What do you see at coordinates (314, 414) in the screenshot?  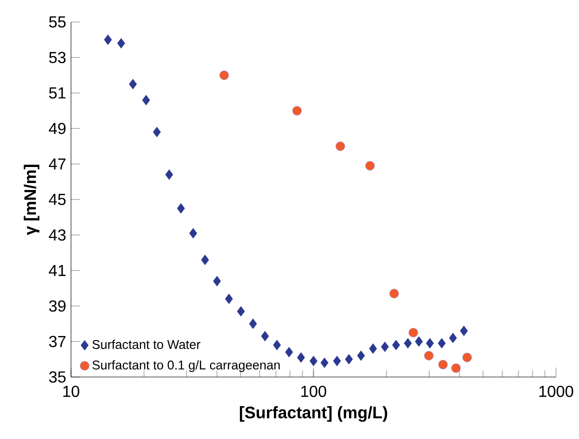 I see `x-axis-title: [Surfactant] (mg/L)` at bounding box center [314, 414].